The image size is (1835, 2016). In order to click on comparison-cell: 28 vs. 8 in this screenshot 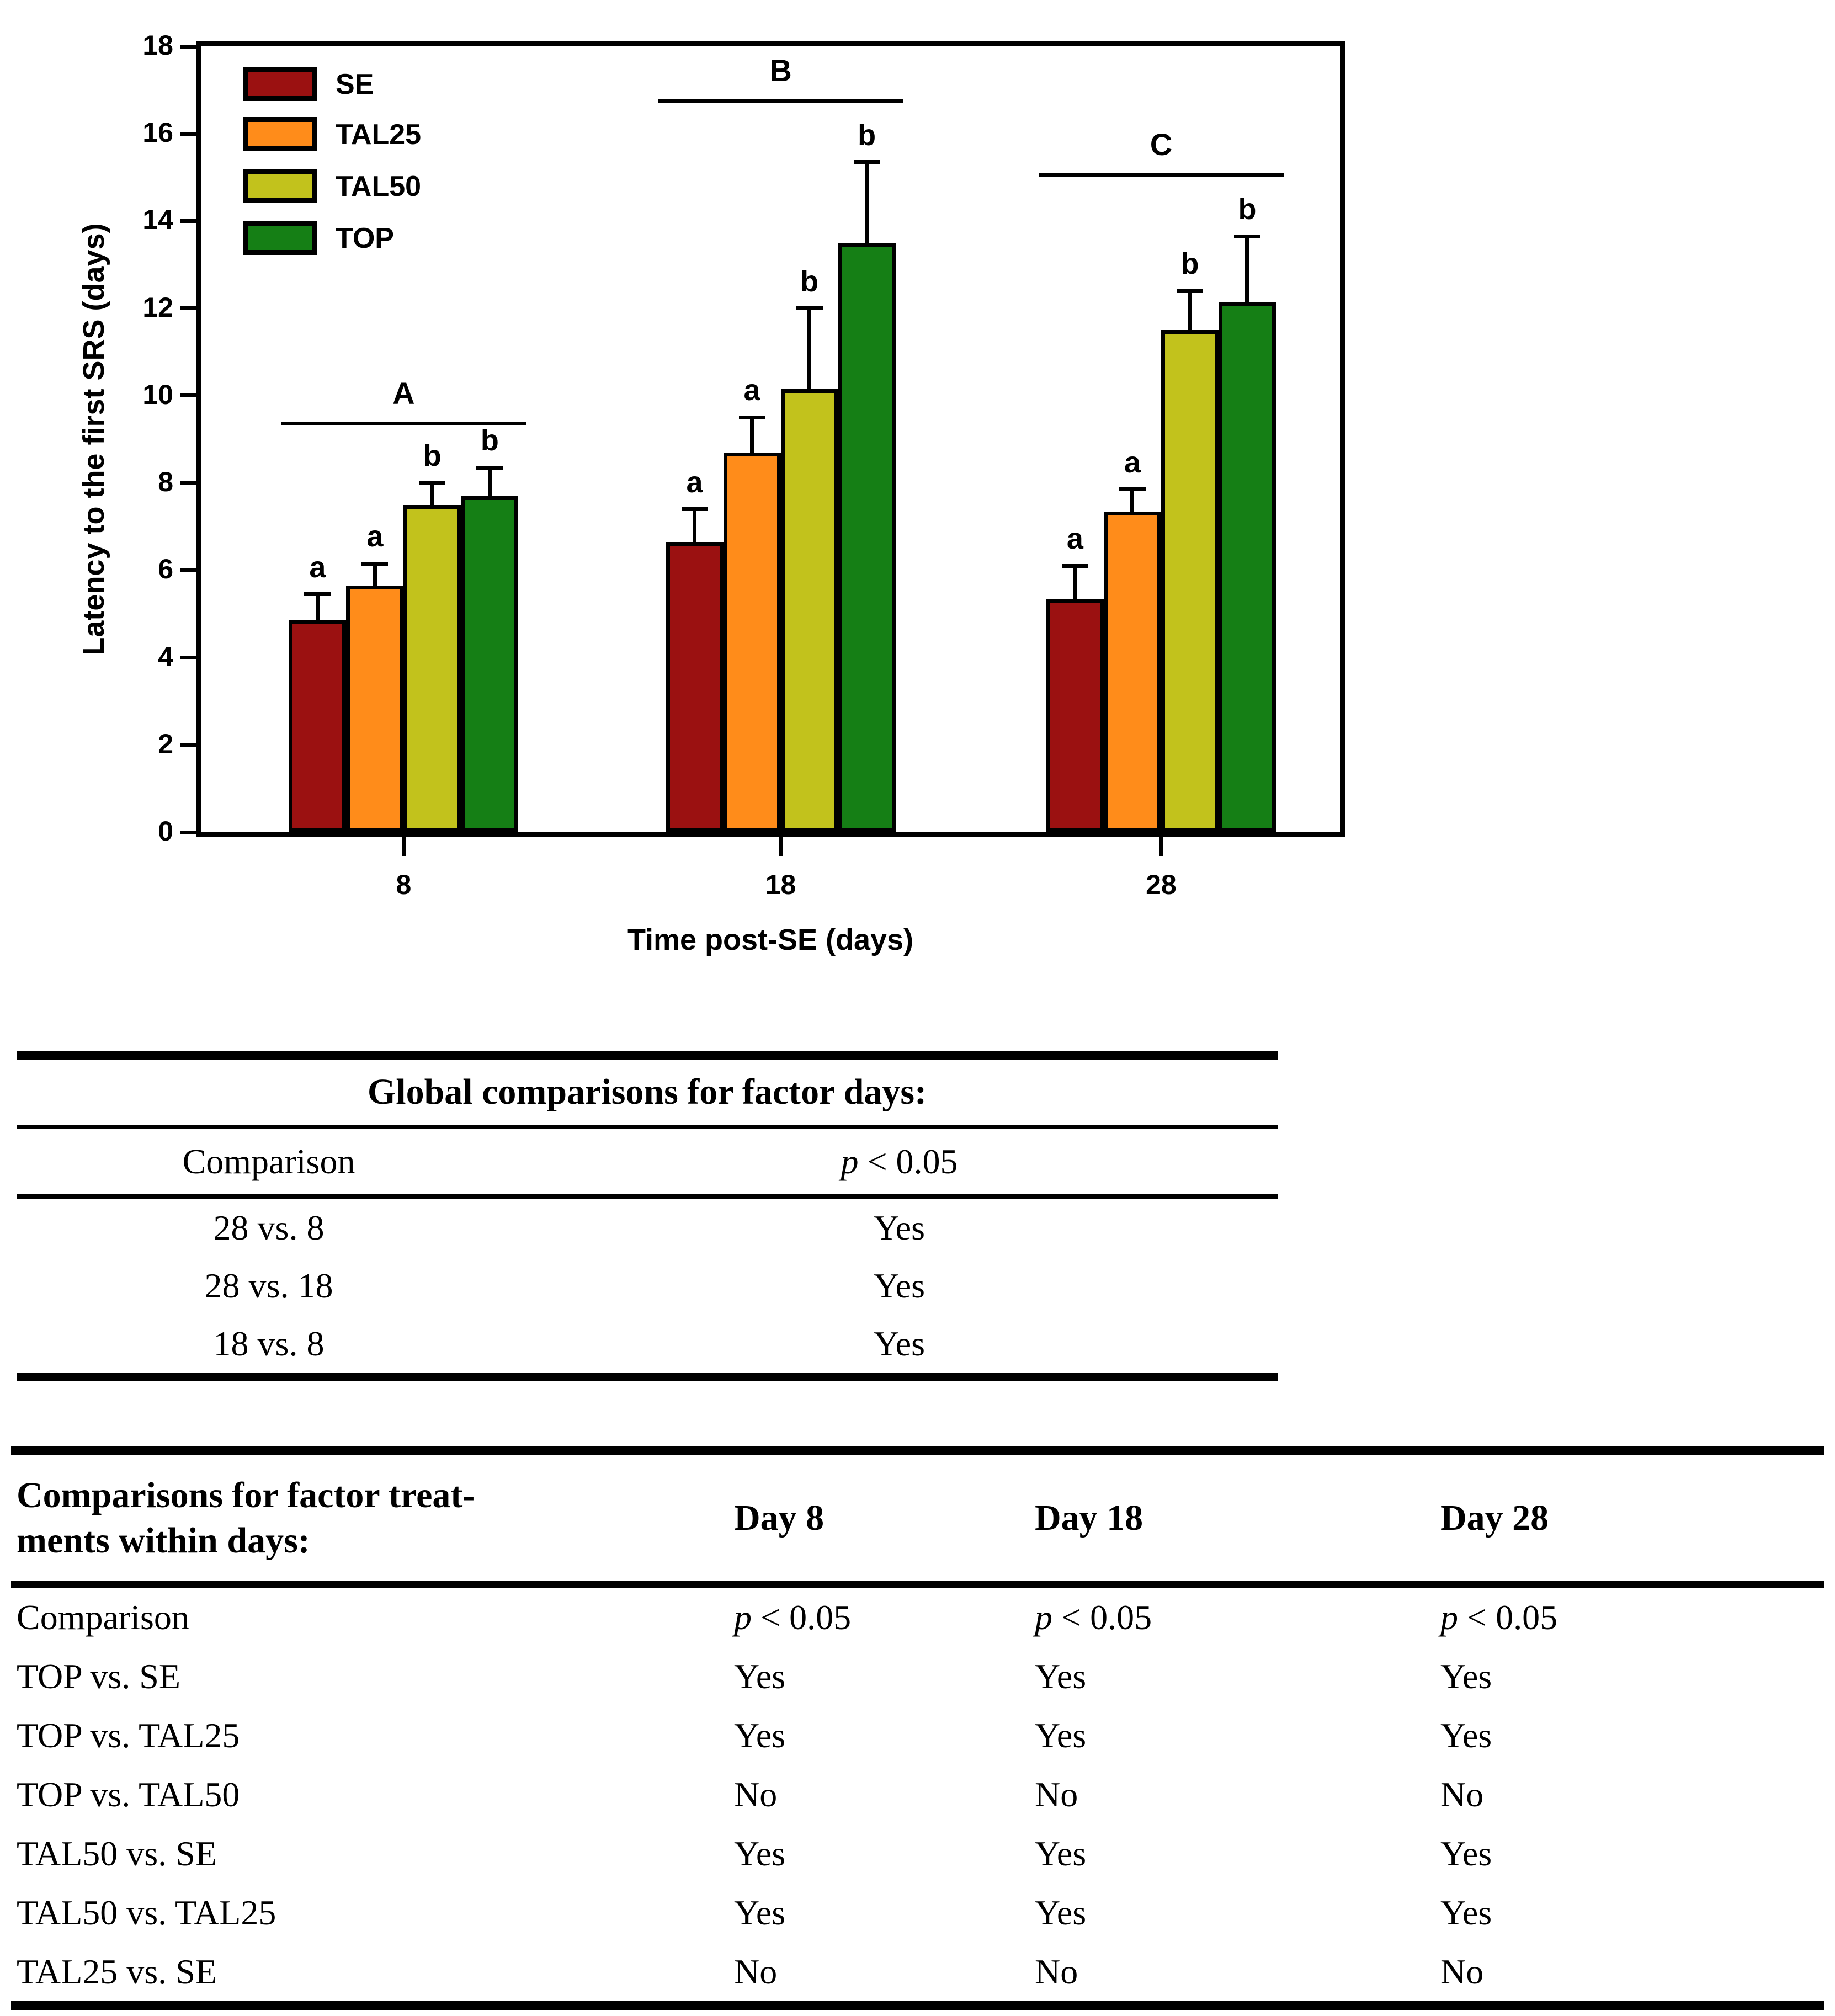, I will do `click(269, 1227)`.